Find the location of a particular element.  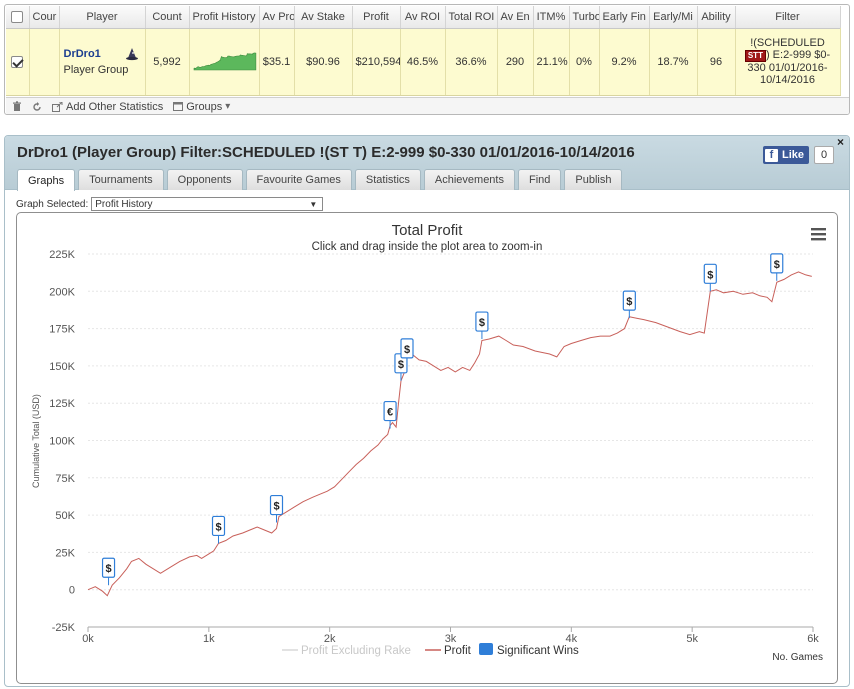

profit-sparkline is located at coordinates (224, 61).